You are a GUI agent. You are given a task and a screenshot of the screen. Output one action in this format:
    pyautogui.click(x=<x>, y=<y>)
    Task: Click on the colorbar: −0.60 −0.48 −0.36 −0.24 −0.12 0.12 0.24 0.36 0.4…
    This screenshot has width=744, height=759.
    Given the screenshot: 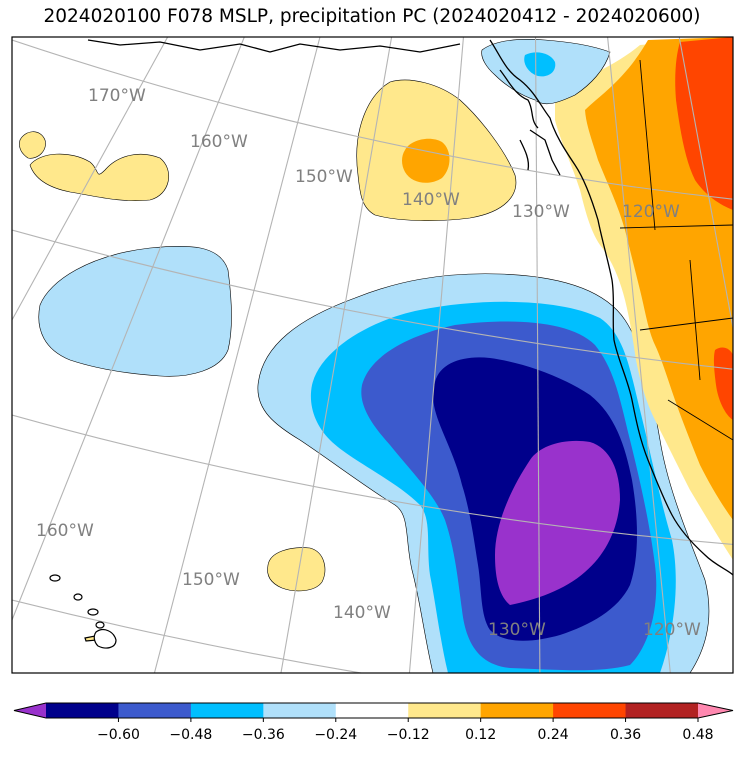 What is the action you would take?
    pyautogui.click(x=373, y=722)
    